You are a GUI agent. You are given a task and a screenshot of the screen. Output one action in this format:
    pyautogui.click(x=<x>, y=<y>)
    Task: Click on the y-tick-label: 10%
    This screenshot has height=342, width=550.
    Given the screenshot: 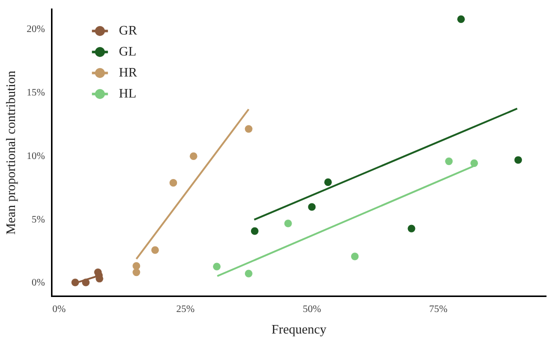 What is the action you would take?
    pyautogui.click(x=35, y=156)
    